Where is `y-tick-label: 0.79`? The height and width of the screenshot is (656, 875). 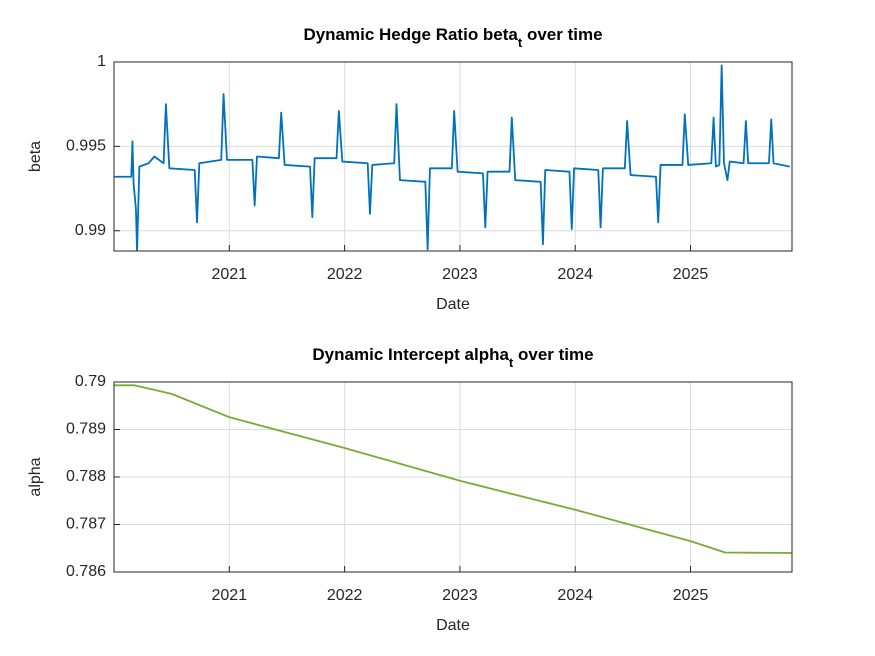 y-tick-label: 0.79 is located at coordinates (90, 381).